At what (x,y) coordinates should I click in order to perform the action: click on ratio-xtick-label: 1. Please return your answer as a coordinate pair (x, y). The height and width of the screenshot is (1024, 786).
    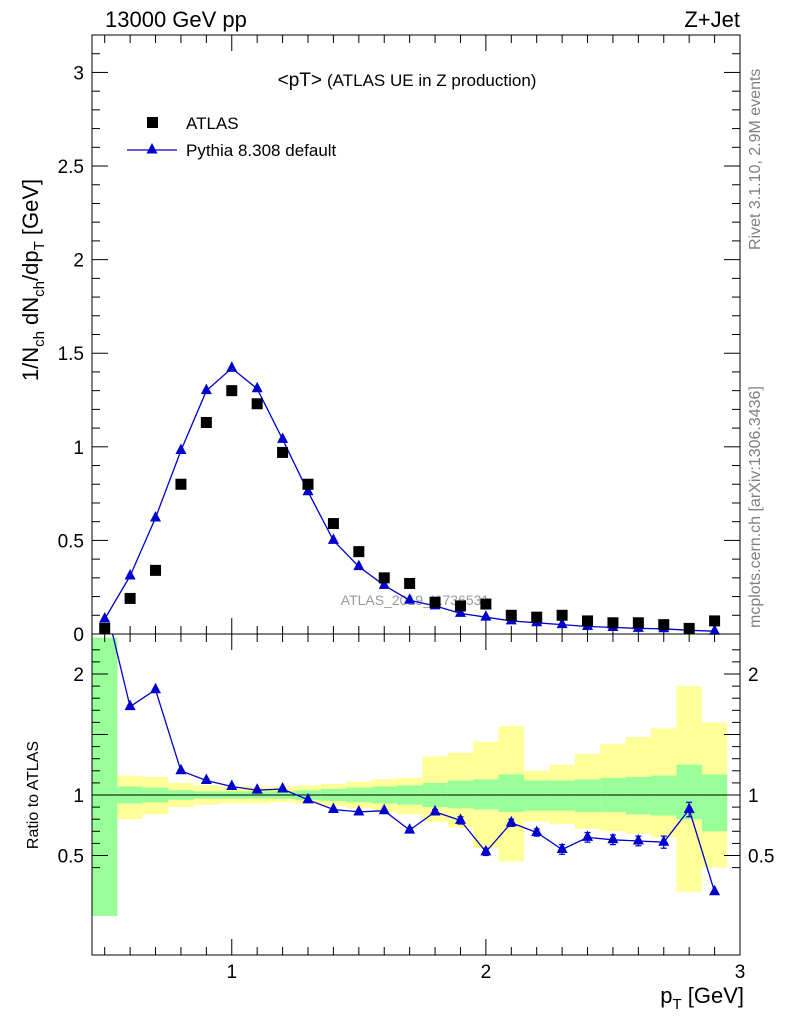
    Looking at the image, I should click on (231, 972).